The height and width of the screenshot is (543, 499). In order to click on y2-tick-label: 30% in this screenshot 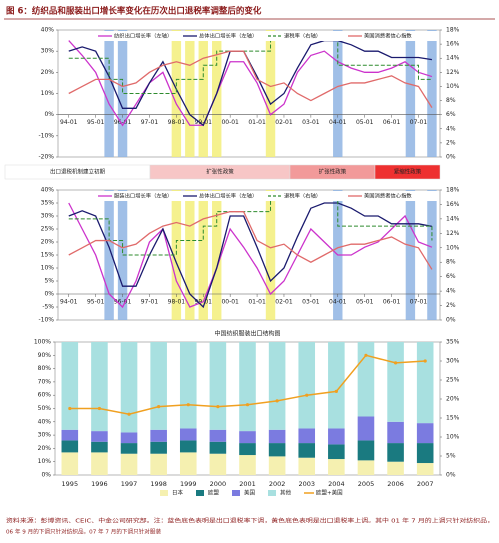, I will do `click(453, 361)`.